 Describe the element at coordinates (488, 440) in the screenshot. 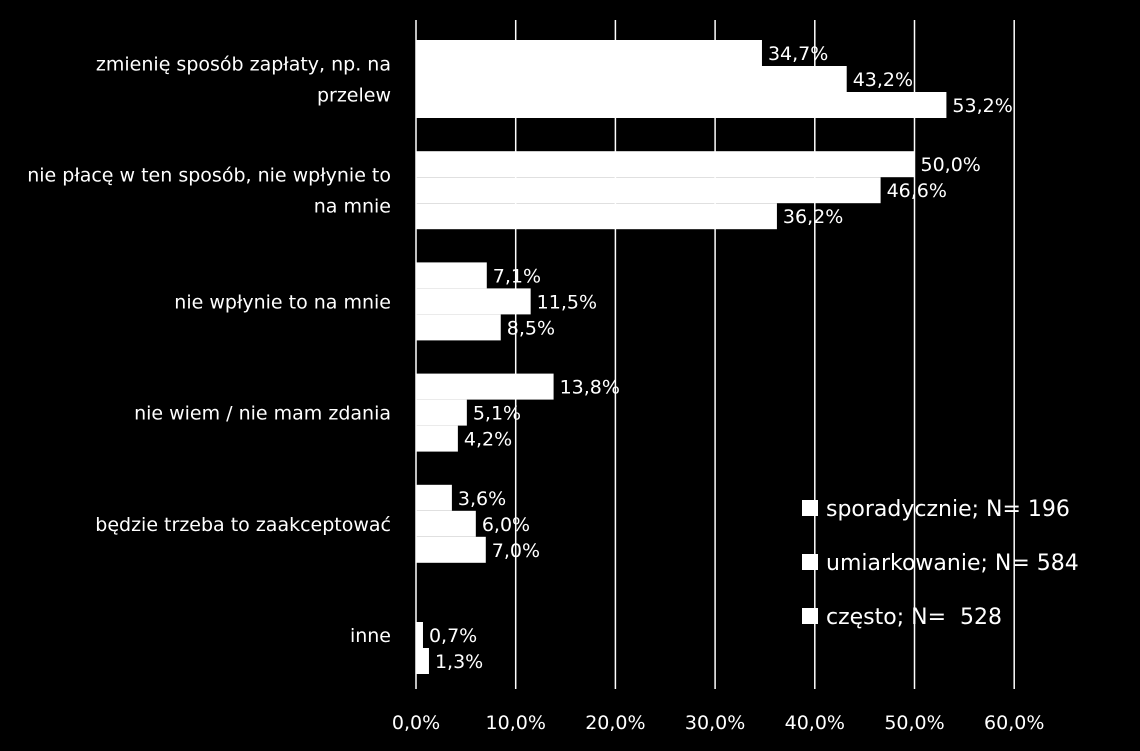

I see `data-label: 4,2%` at that location.